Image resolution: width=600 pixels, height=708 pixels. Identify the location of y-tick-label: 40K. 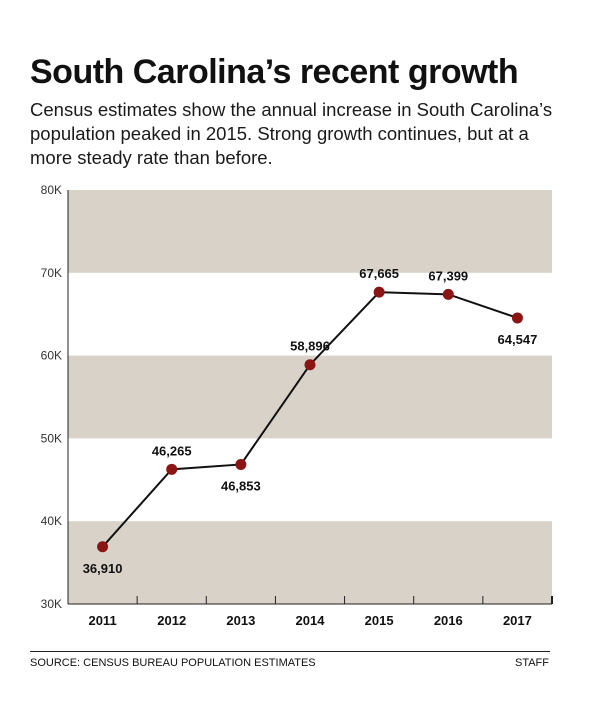
(51, 521).